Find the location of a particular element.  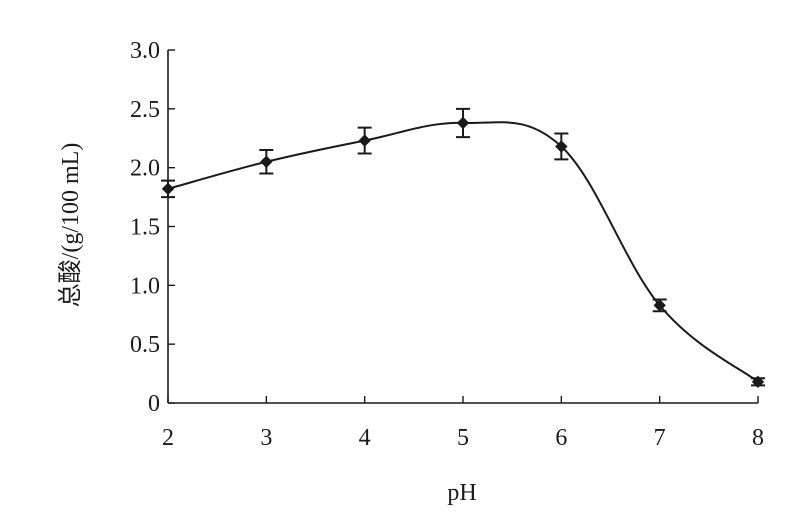

y-tick-label: 1.0 is located at coordinates (145, 286).